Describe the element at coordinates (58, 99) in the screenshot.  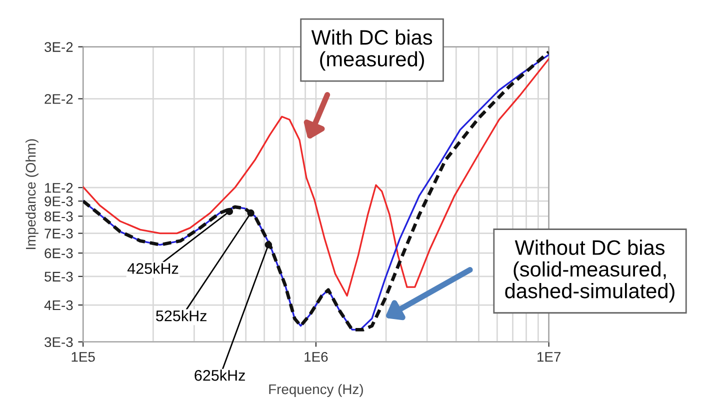
I see `y-tick-label: 2E-2` at that location.